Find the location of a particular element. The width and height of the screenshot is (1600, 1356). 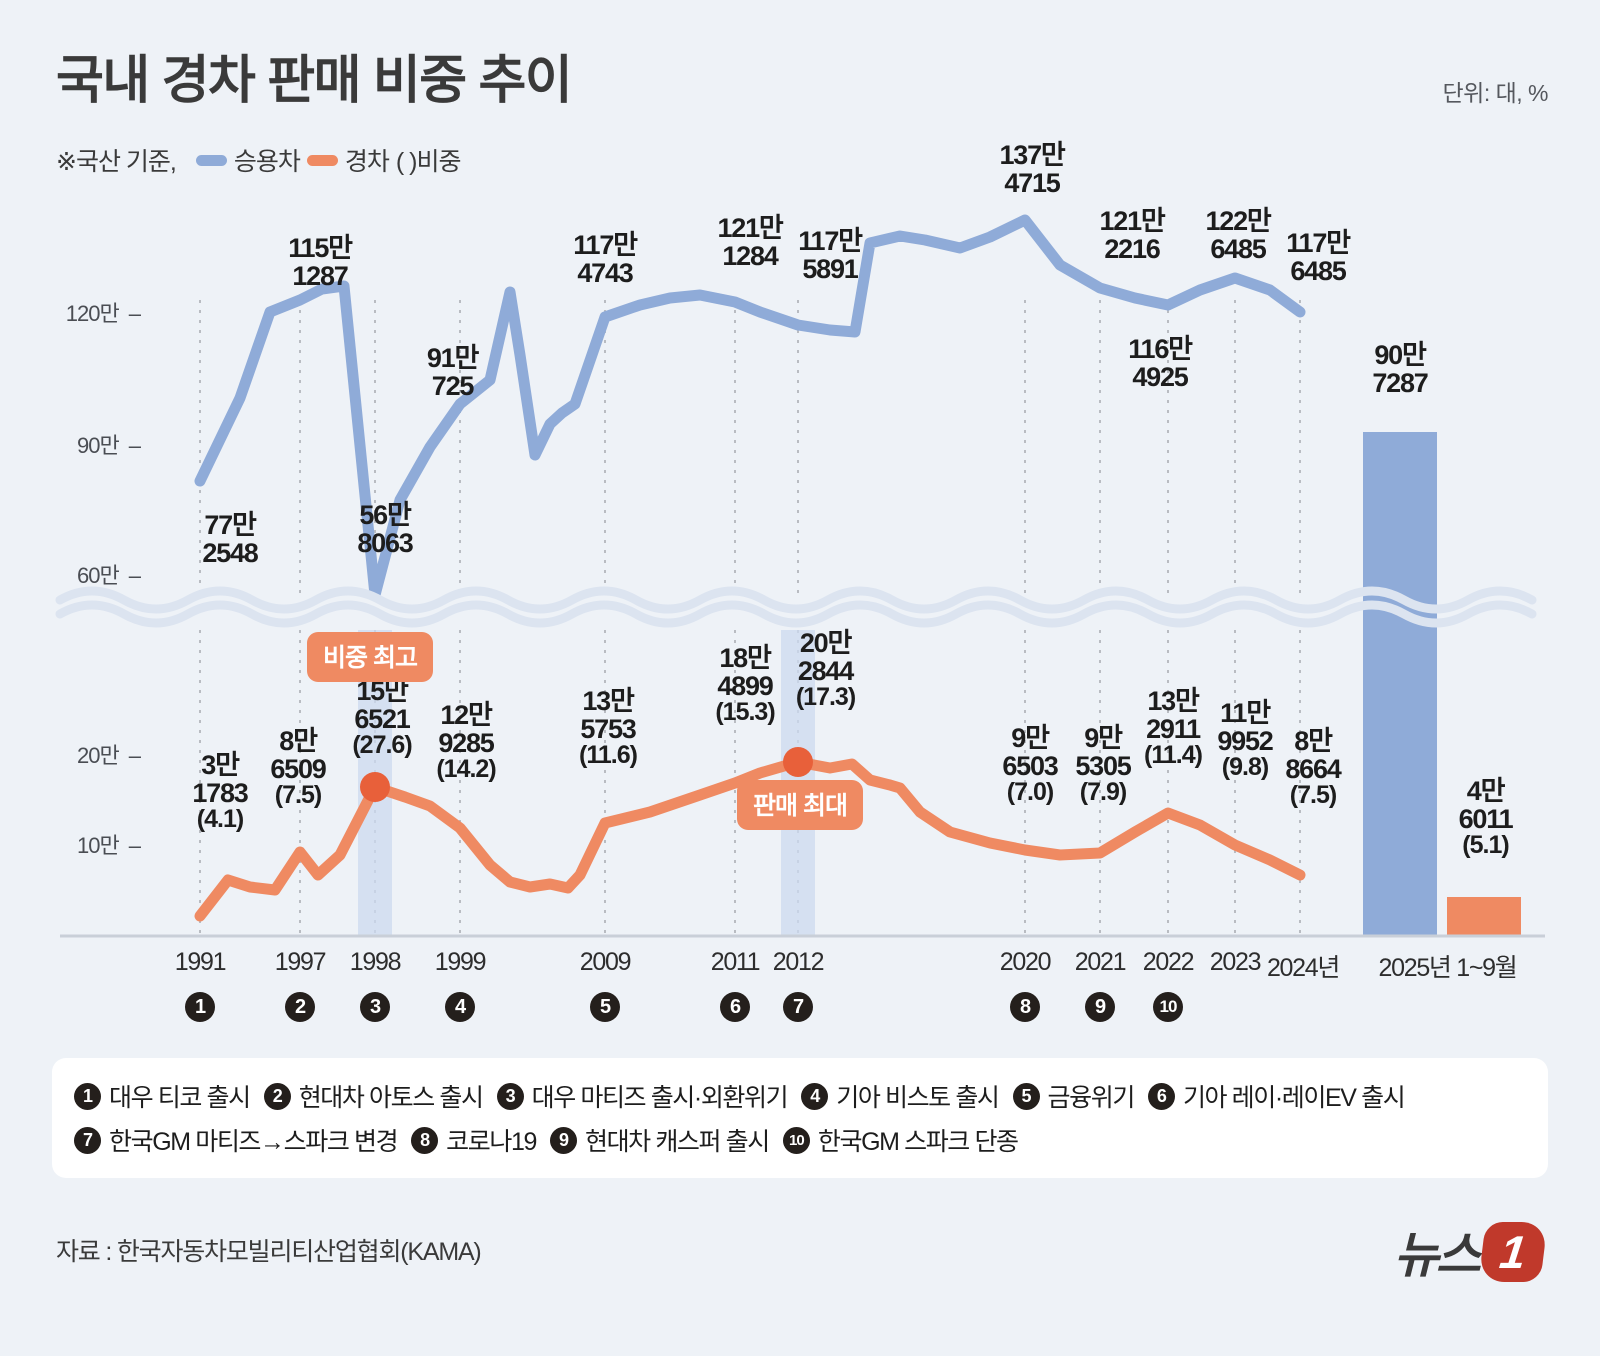

xlabel-2022: 2022 is located at coordinates (1168, 962).